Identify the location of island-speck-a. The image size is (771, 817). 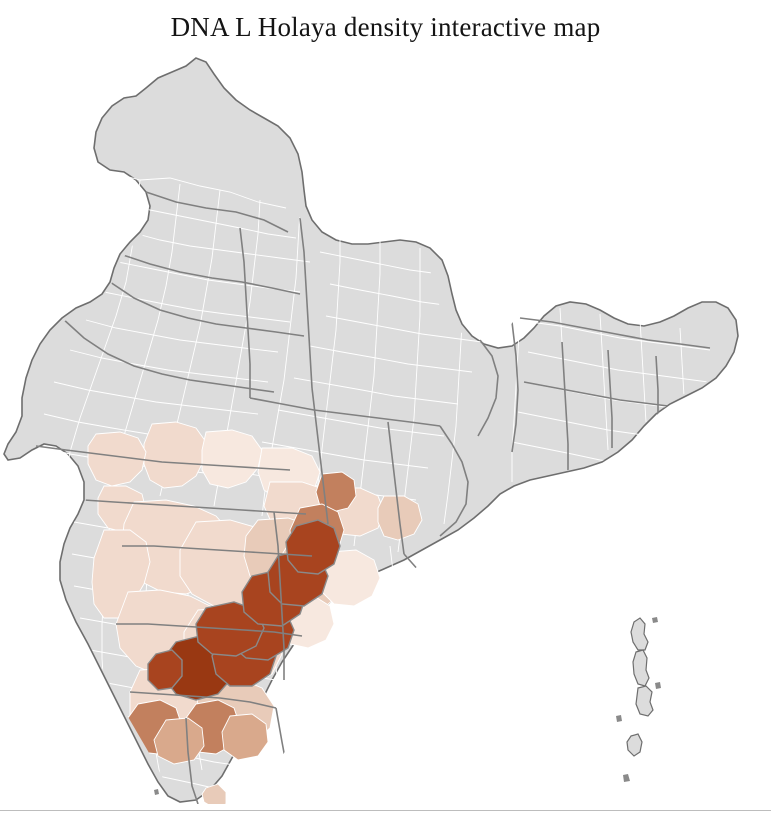
(655, 620).